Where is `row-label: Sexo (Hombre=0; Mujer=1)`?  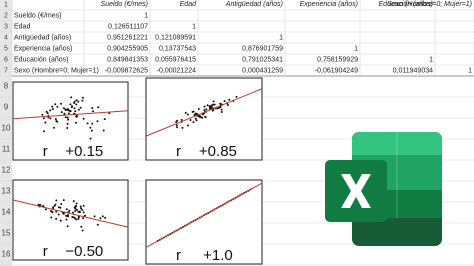
row-label: Sexo (Hombre=0; Mujer=1) is located at coordinates (56, 70).